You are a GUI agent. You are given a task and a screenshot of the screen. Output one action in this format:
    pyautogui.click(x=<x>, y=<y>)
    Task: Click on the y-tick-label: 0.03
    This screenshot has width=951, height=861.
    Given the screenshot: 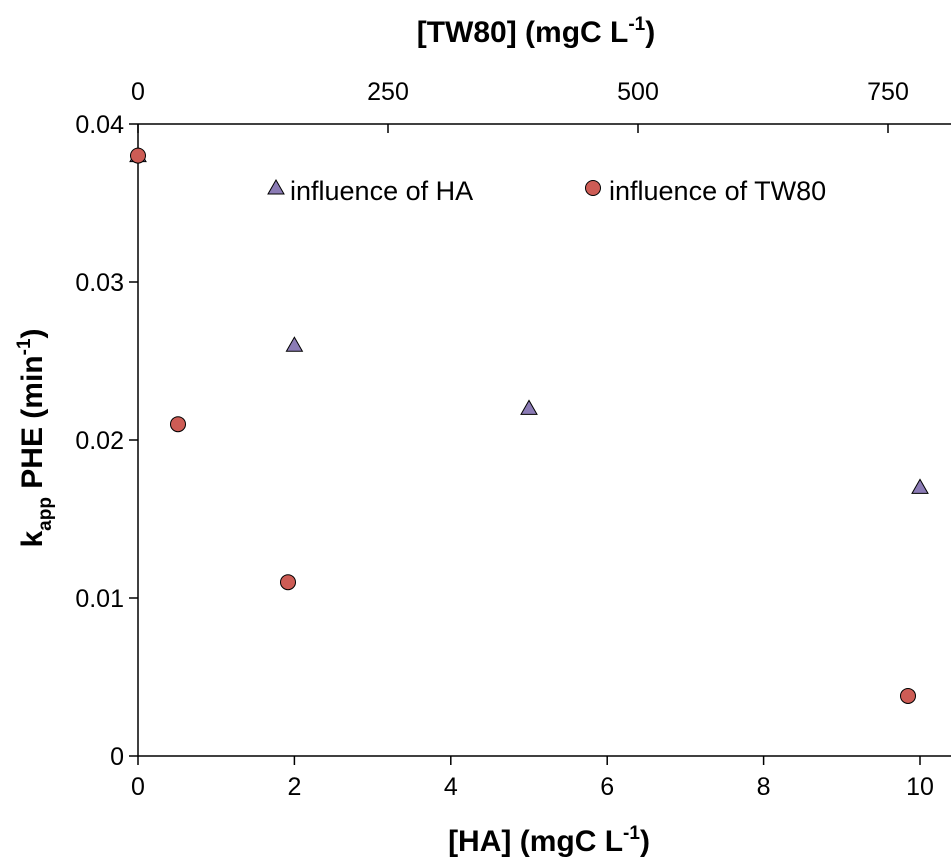 What is the action you would take?
    pyautogui.click(x=99, y=283)
    